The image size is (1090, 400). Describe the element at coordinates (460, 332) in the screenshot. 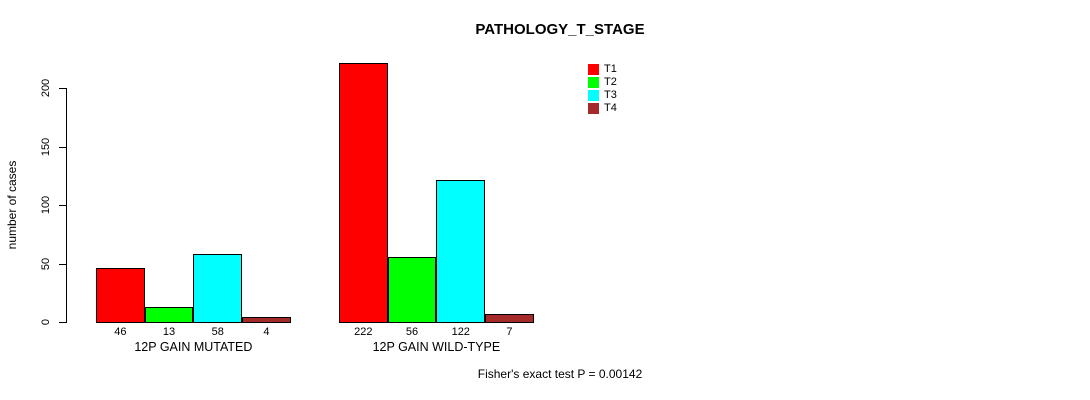

I see `bar-value-label: 122` at that location.